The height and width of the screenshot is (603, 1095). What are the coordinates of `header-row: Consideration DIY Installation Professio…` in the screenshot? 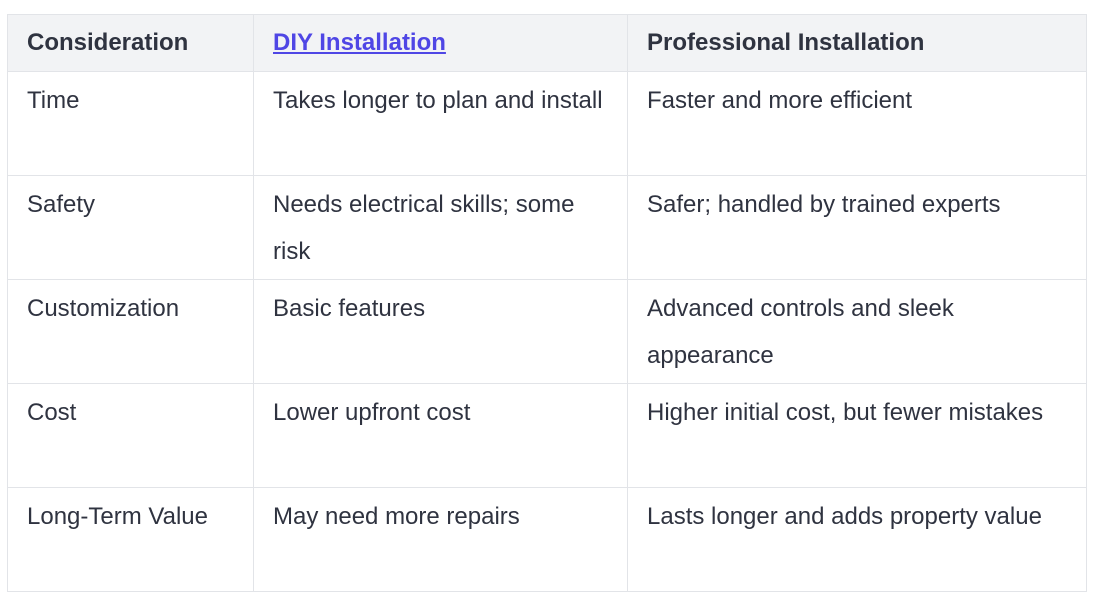 It's located at (547, 43).